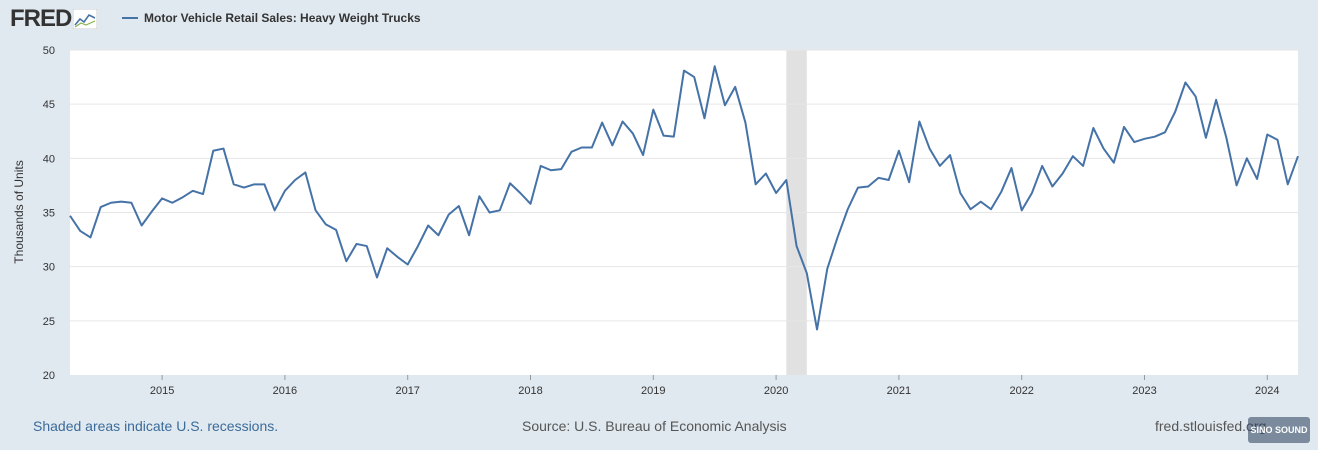  Describe the element at coordinates (41, 18) in the screenshot. I see `fred-logo: FRED` at that location.